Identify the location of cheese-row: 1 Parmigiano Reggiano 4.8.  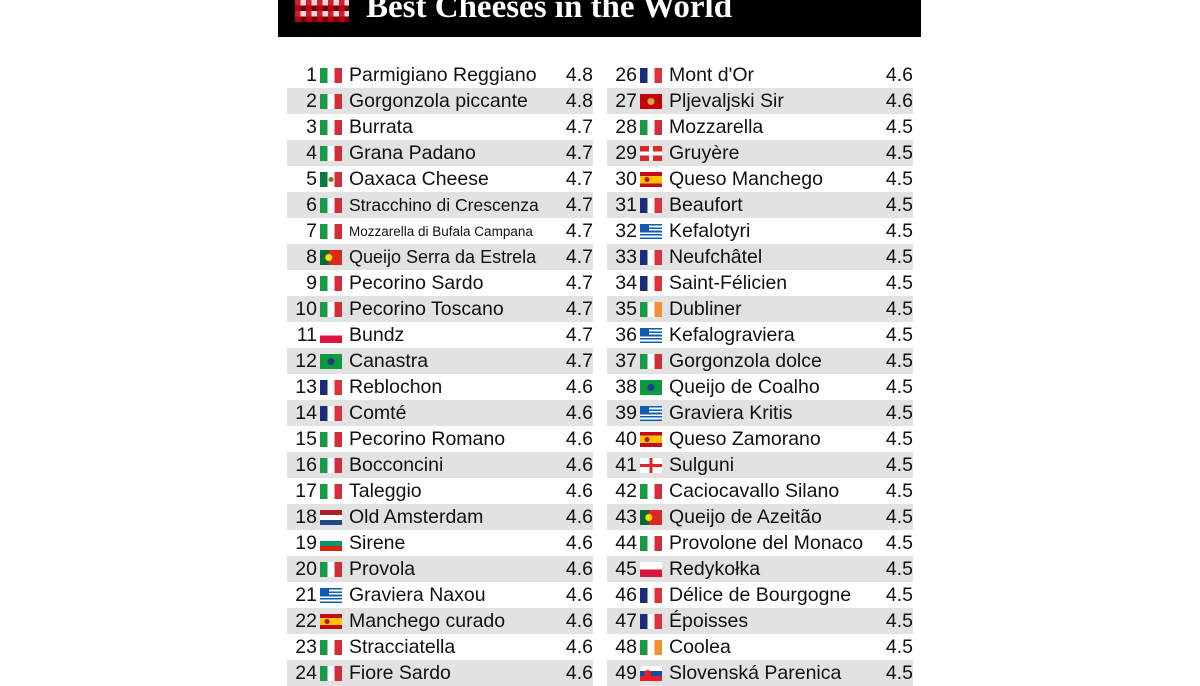
(440, 75).